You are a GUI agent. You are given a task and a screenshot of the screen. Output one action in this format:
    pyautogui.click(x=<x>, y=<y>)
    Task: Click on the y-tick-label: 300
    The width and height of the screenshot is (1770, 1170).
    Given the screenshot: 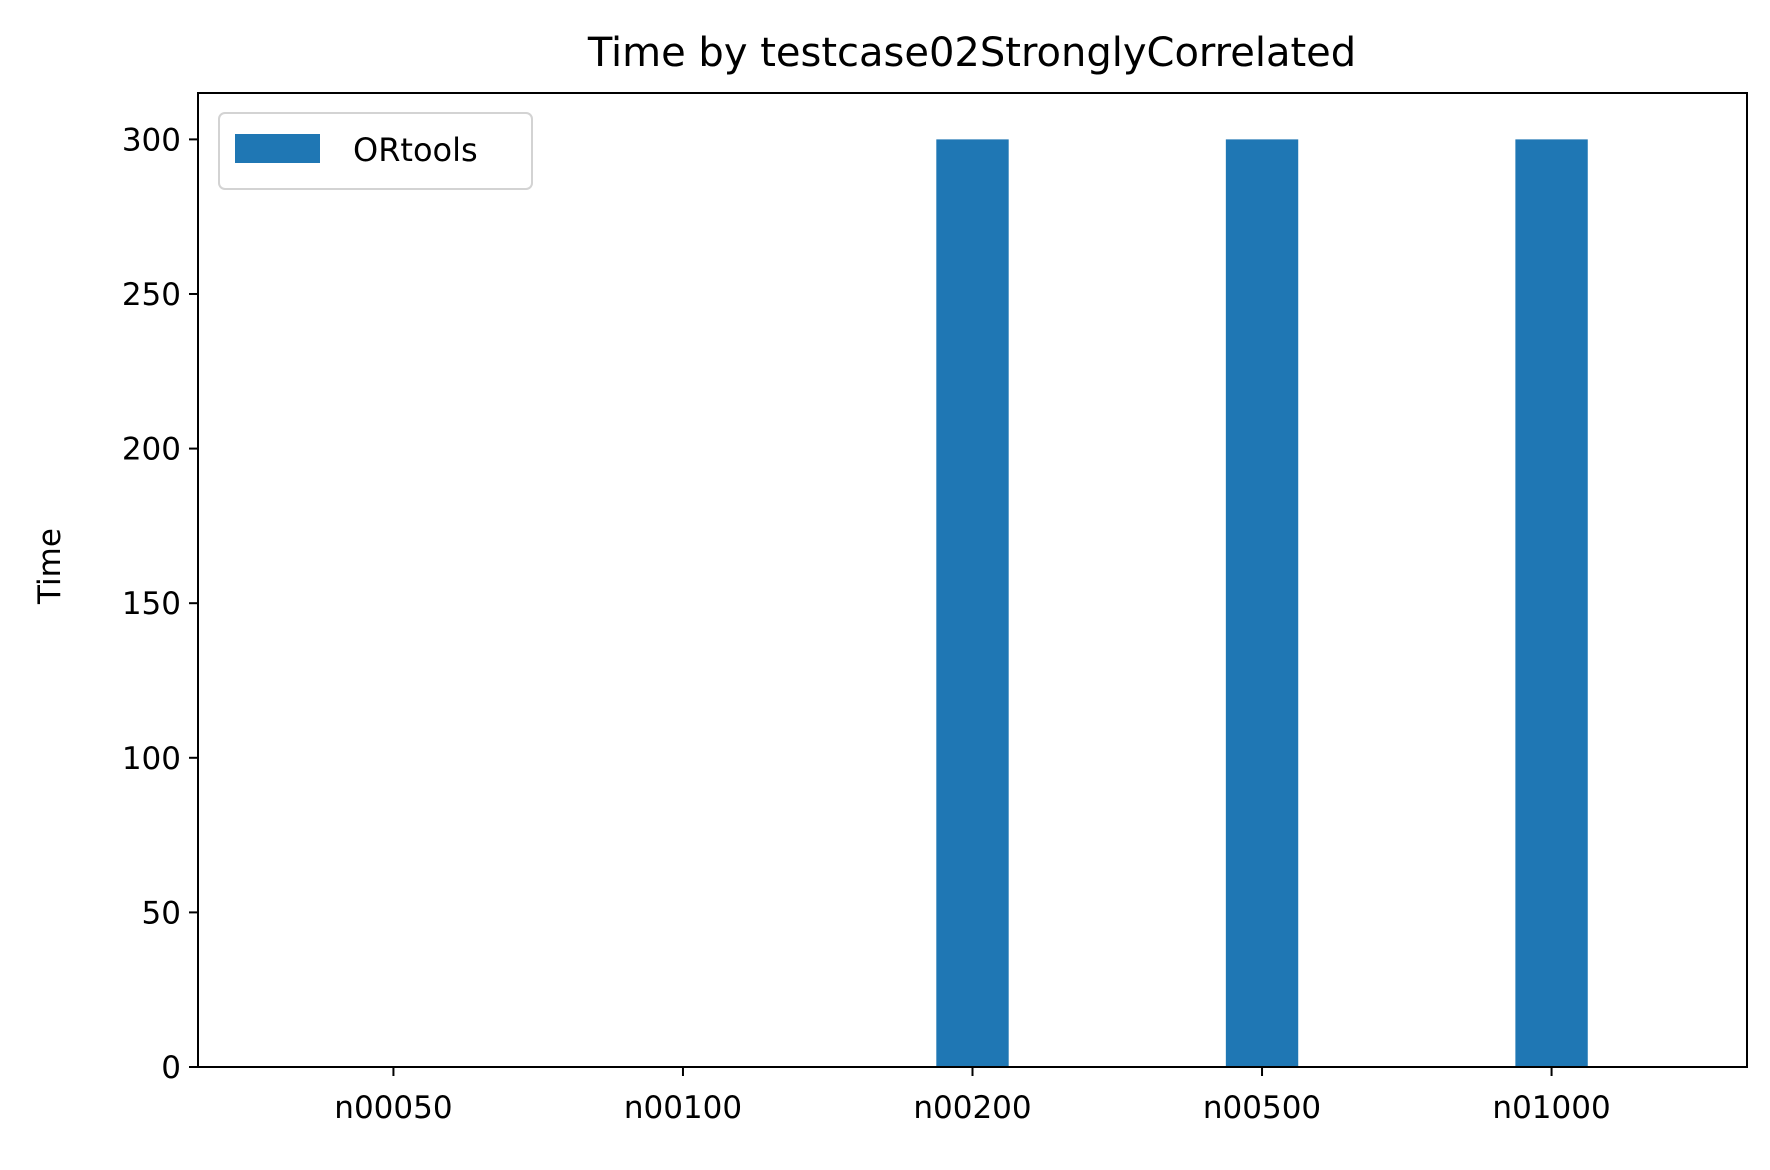 What is the action you would take?
    pyautogui.click(x=151, y=140)
    